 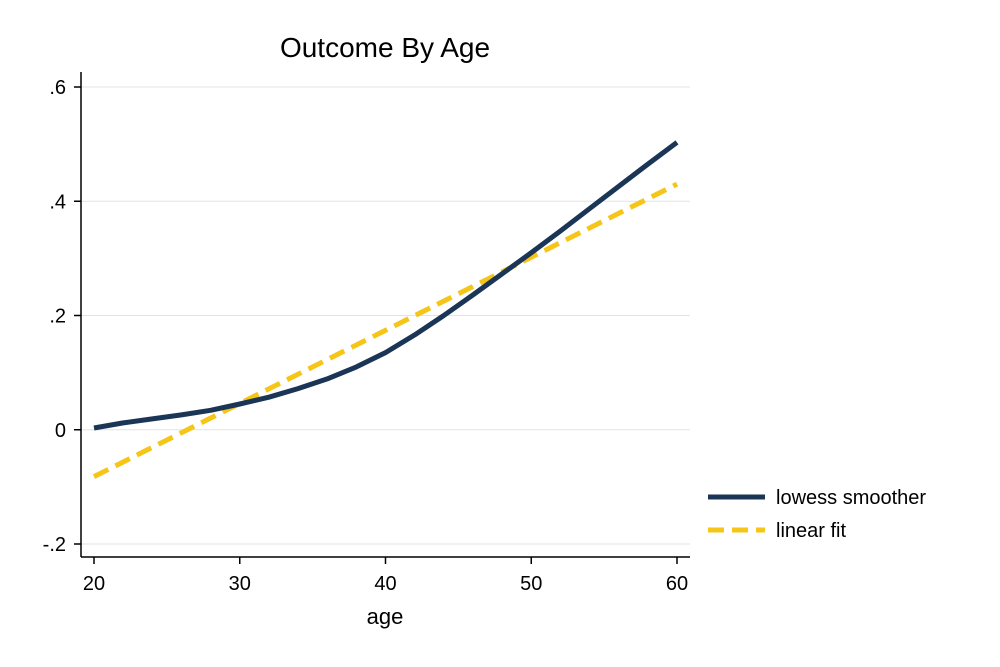 What do you see at coordinates (851, 498) in the screenshot?
I see `legend-label: lowess smoother` at bounding box center [851, 498].